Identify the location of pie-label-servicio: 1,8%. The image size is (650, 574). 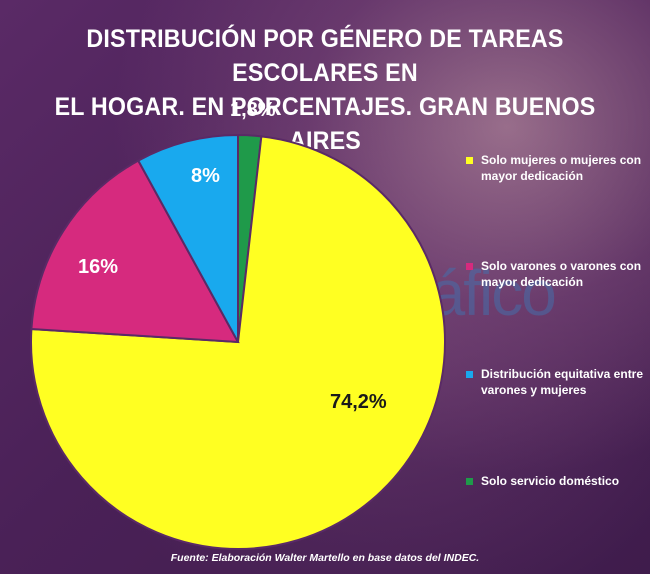
(253, 110).